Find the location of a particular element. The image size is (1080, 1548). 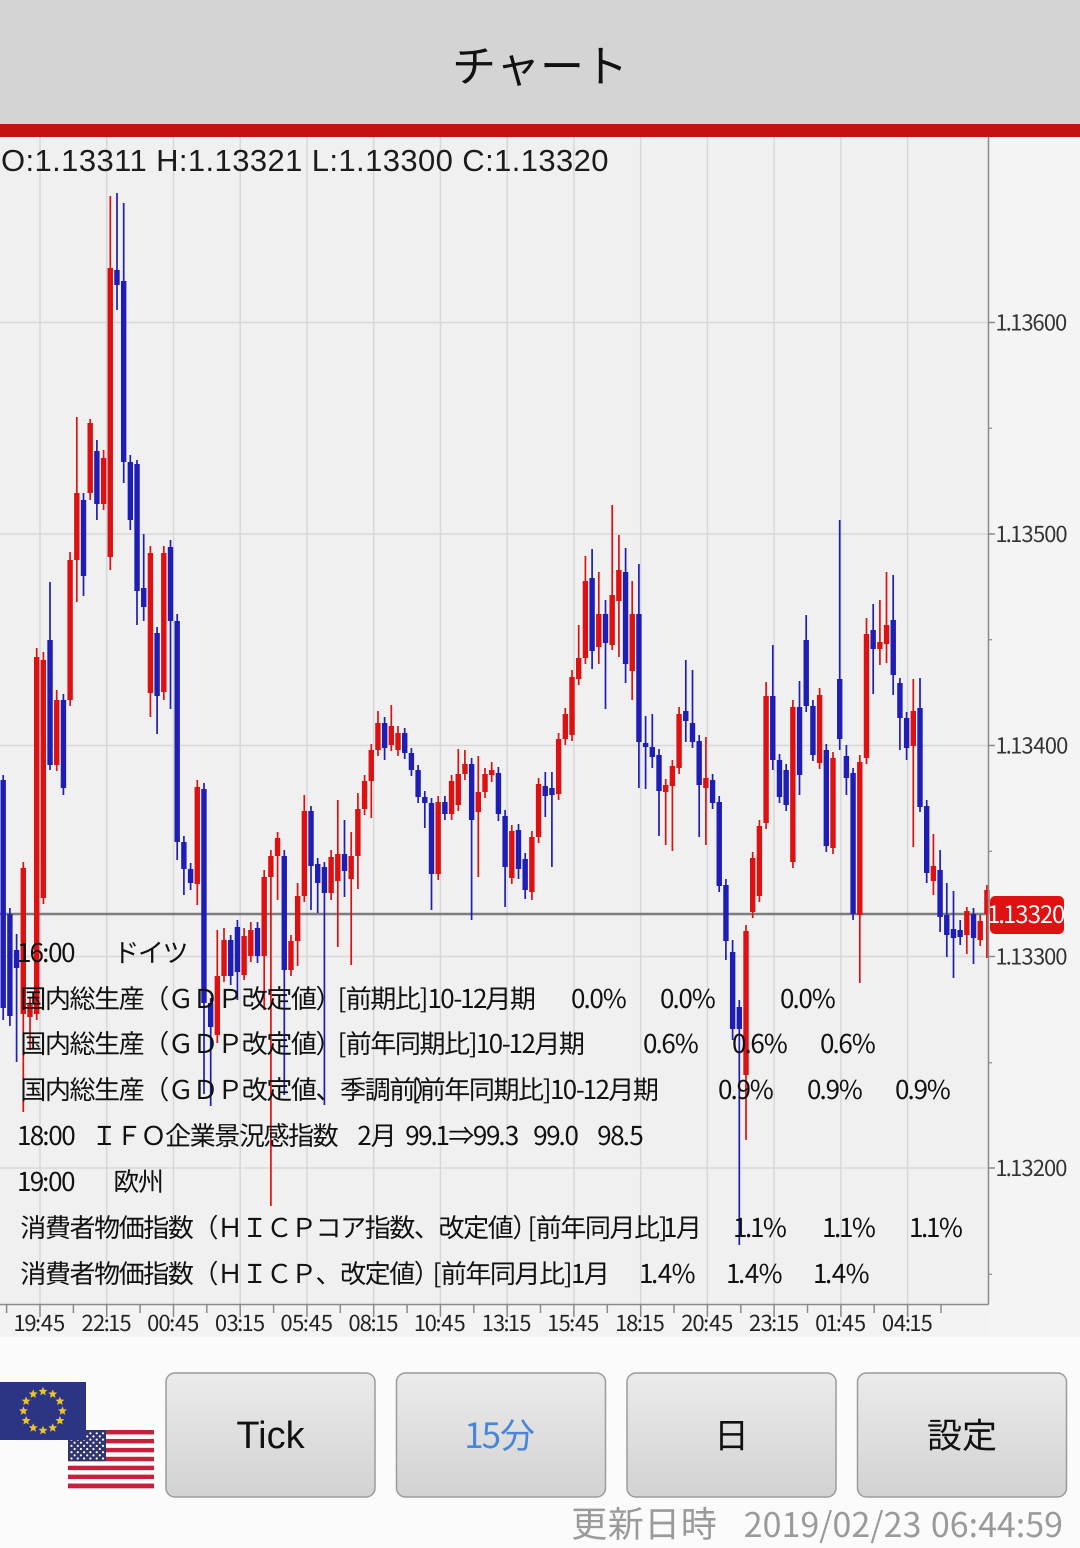

svg-text:O:1.13311 H:1.13321 L:1.13300: O:1.13311 H:1.13321 L:1.13300 C:1.13320 is located at coordinates (305, 160).